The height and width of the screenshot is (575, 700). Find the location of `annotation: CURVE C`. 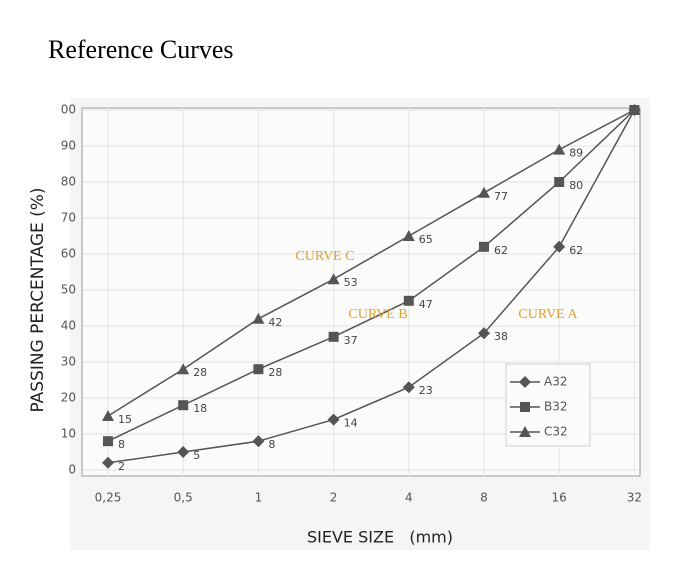

annotation: CURVE C is located at coordinates (324, 256).